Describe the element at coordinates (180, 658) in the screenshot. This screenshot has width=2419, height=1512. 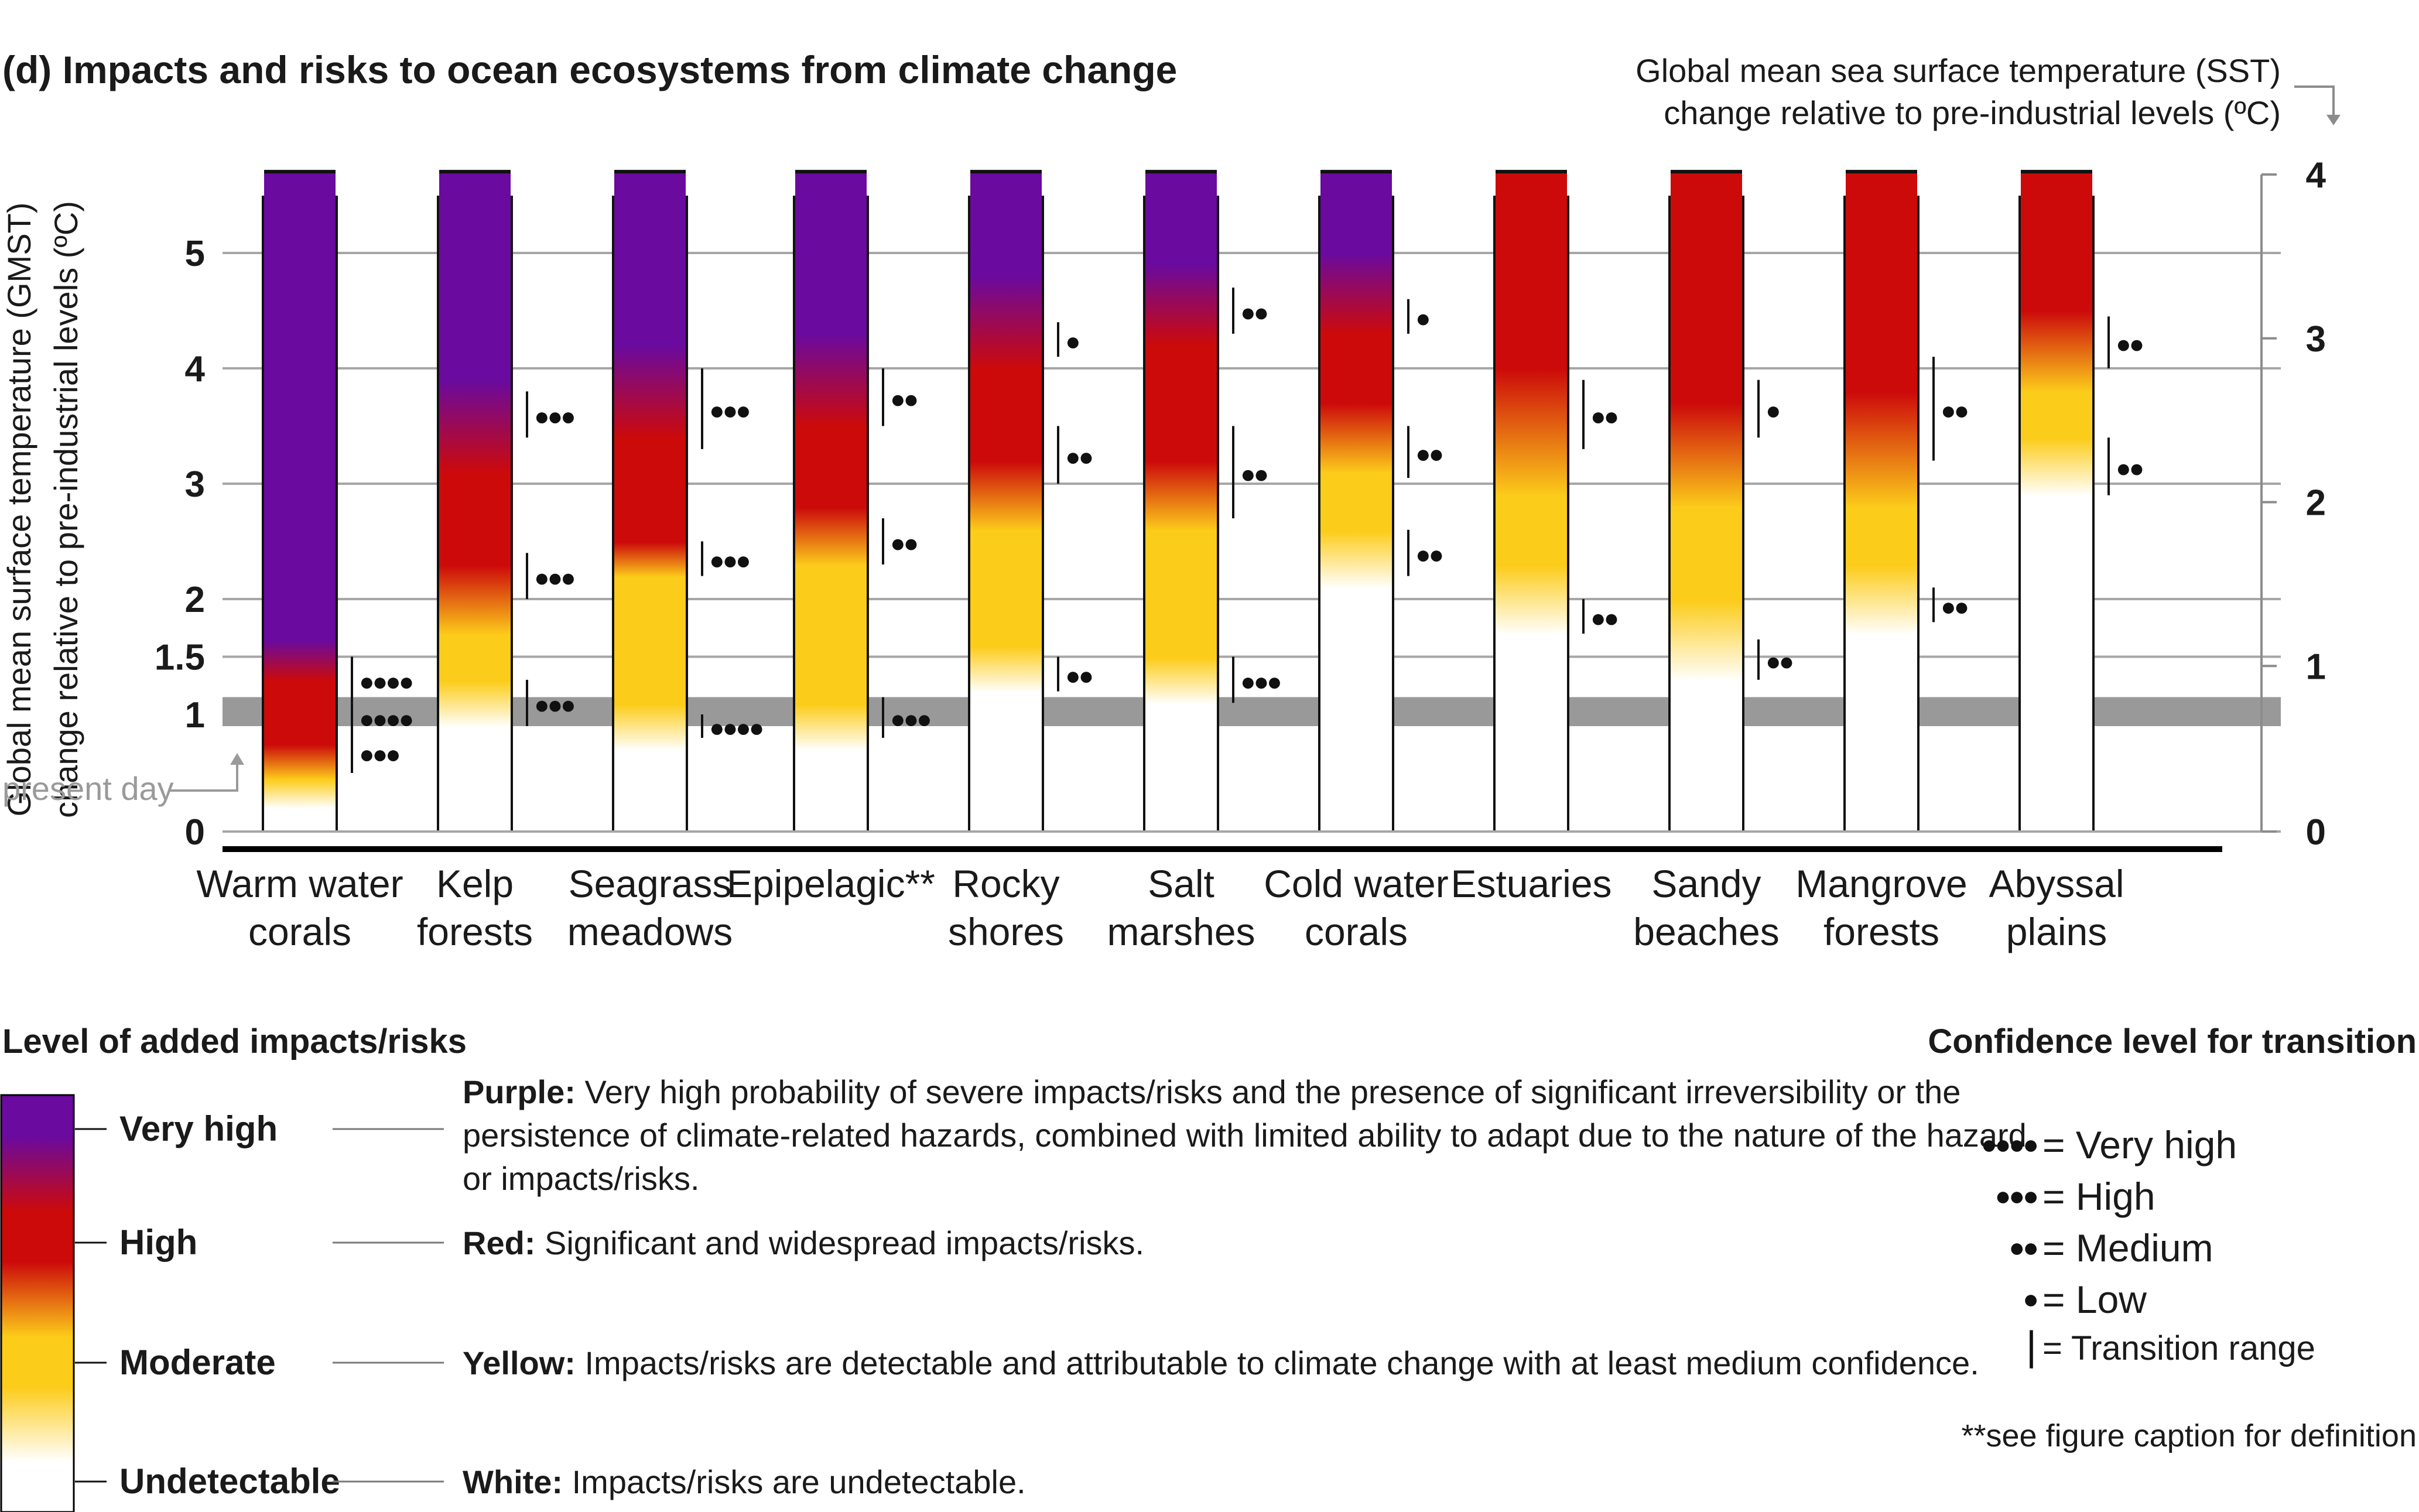
I see `left-tick-label: 1.5` at that location.